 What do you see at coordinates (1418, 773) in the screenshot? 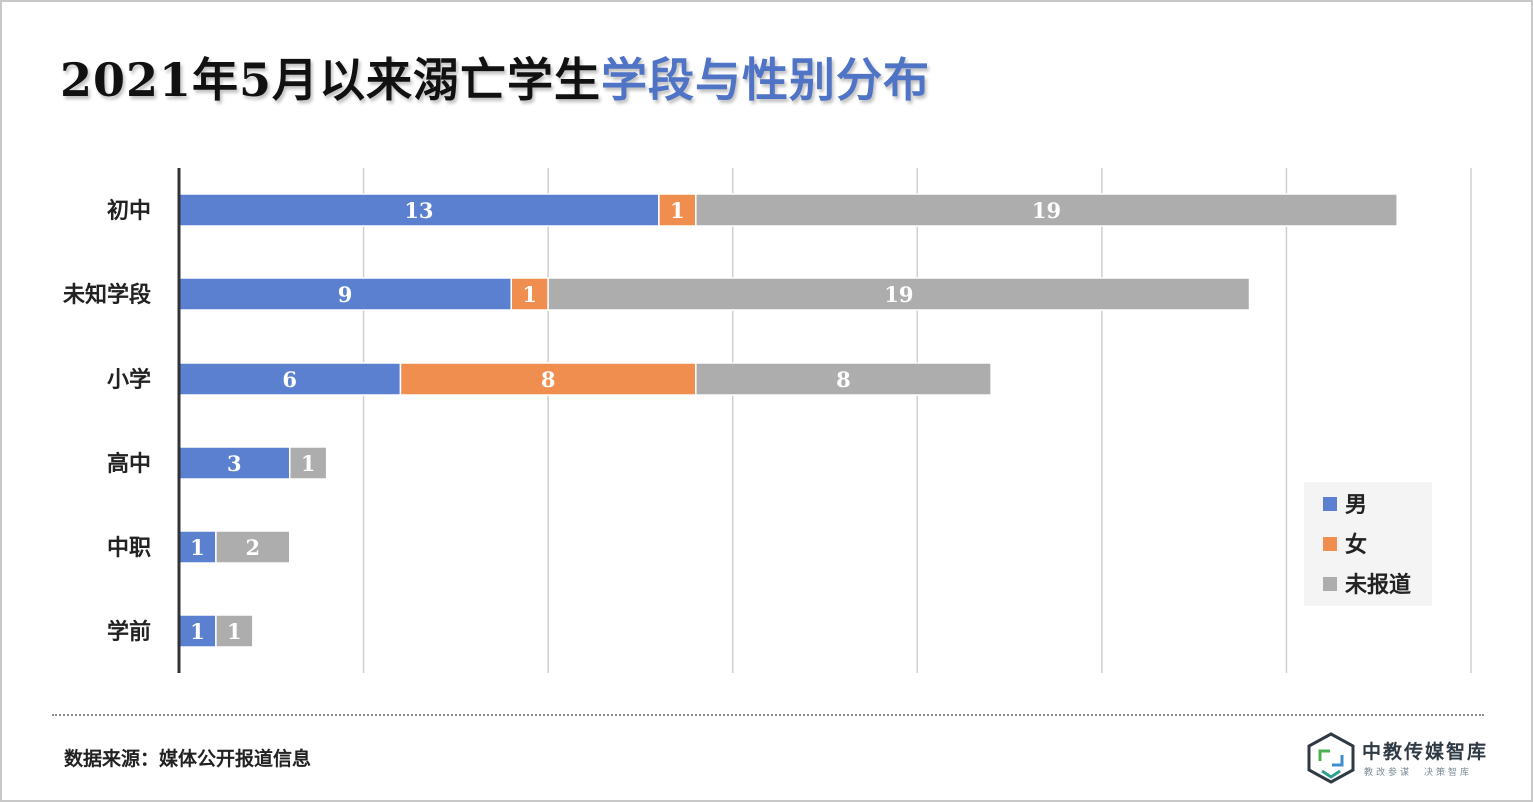
I see `logo-tagline: 教改参谋 决策智库` at bounding box center [1418, 773].